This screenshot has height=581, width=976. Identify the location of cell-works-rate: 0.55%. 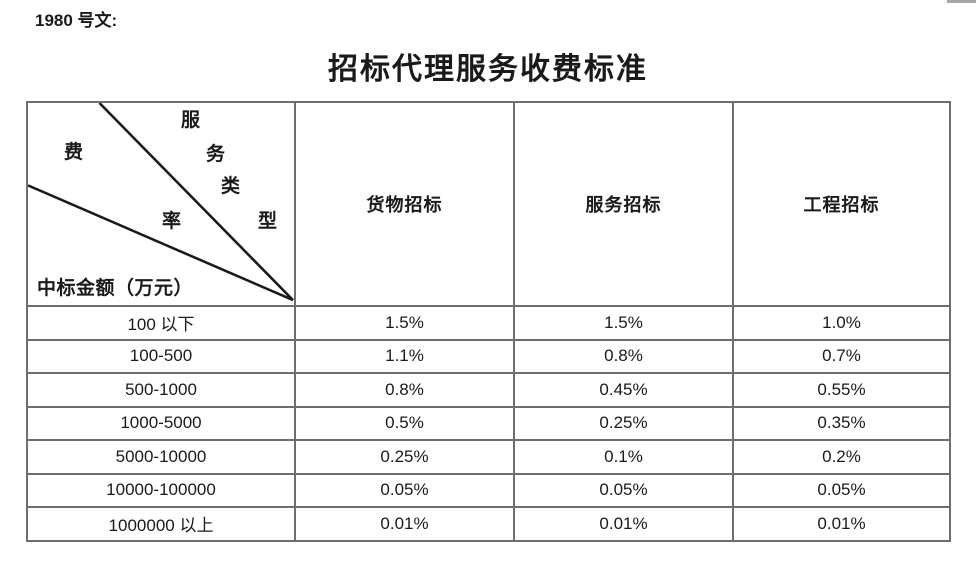
(841, 390).